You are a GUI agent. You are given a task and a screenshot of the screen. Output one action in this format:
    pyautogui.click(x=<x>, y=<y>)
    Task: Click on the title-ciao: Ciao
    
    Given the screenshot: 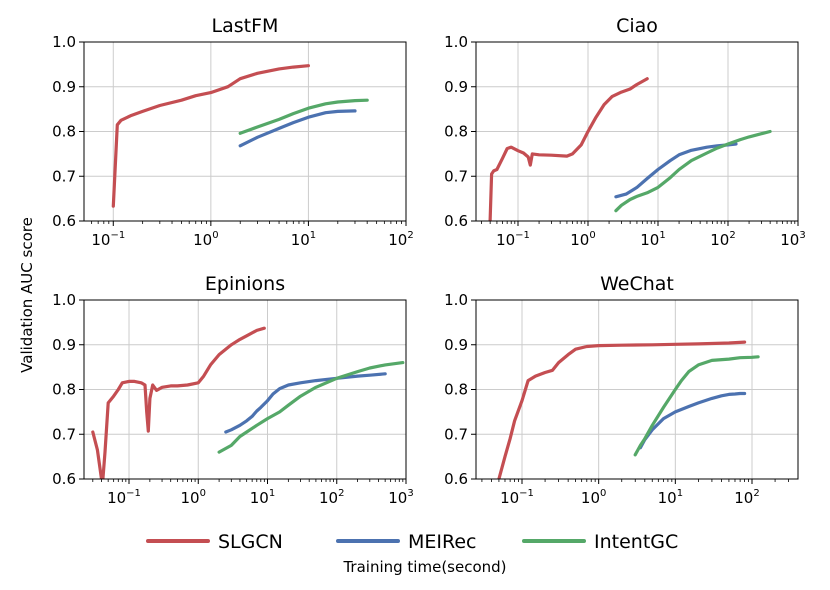 What is the action you would take?
    pyautogui.click(x=637, y=26)
    